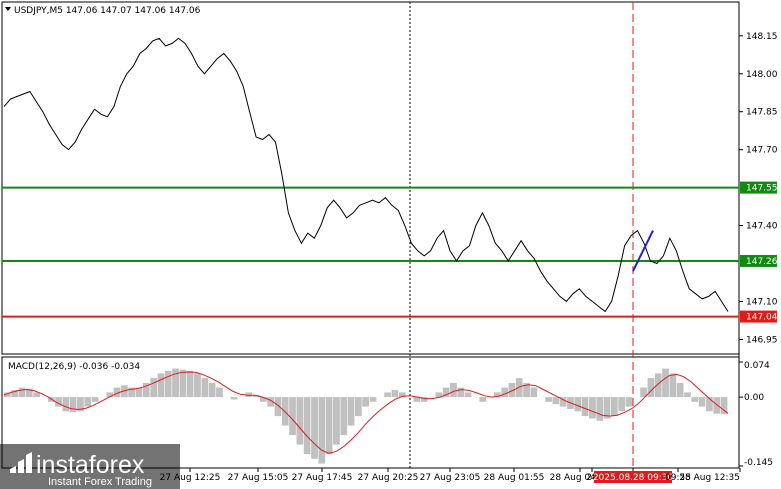  Describe the element at coordinates (643, 251) in the screenshot. I see `impulse-line` at that location.